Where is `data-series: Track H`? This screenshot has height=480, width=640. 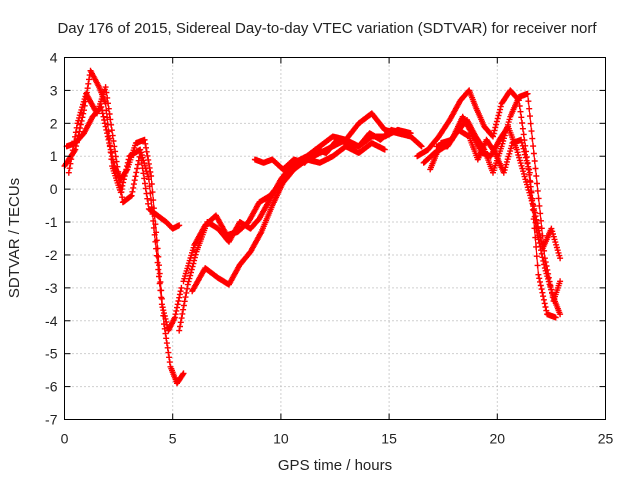
data-series: Track H is located at coordinates (489, 202).